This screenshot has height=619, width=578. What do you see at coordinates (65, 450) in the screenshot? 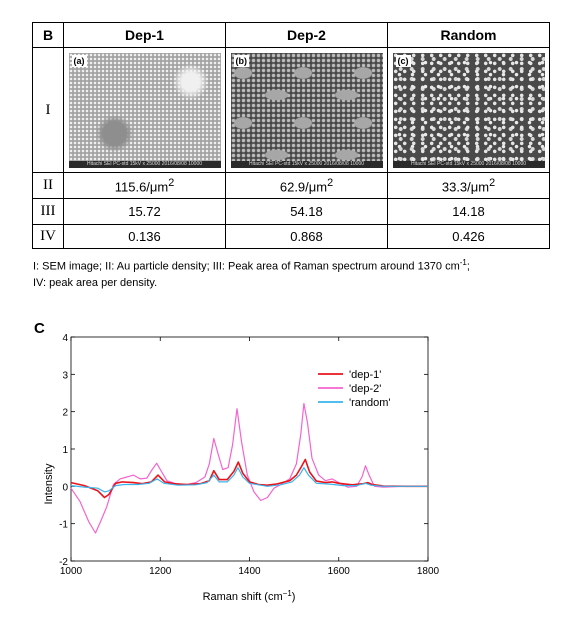
I see `y-tick-label: 1` at bounding box center [65, 450].